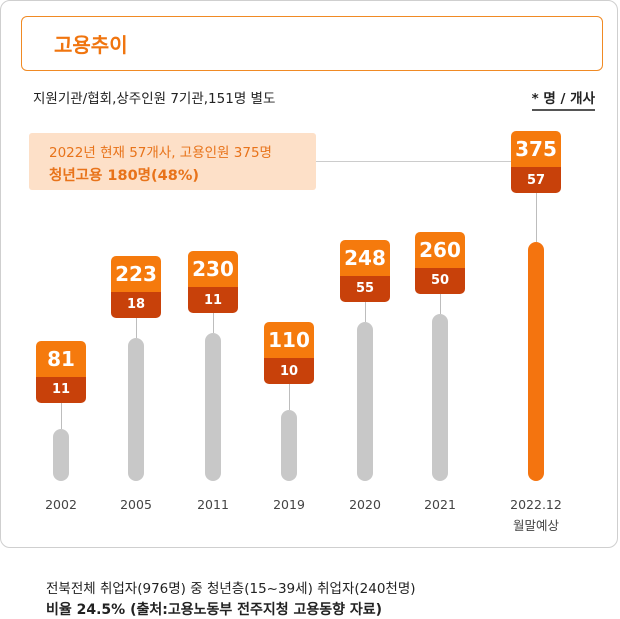  Describe the element at coordinates (365, 401) in the screenshot. I see `bar-2020` at that location.